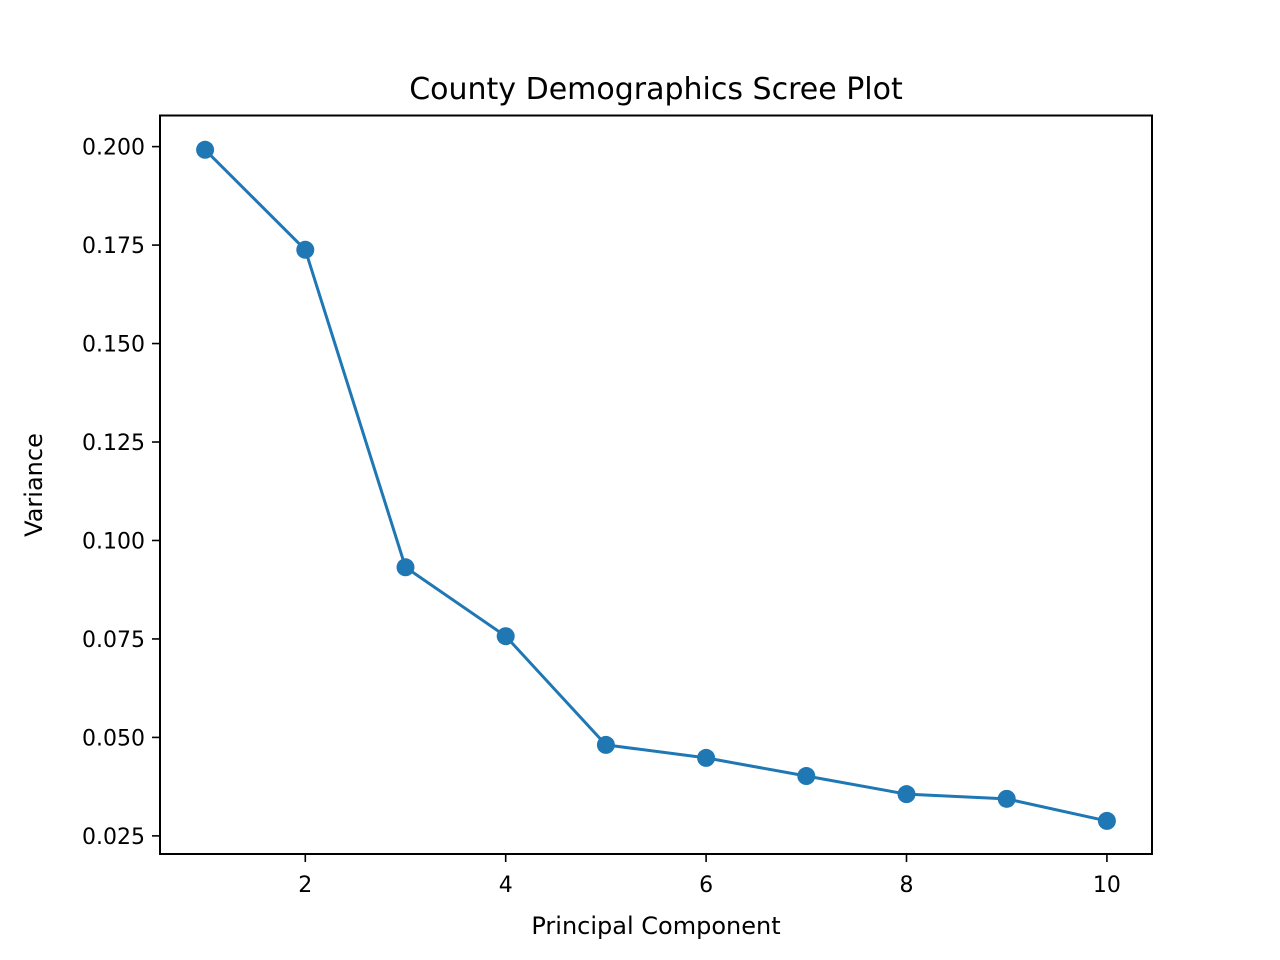 Image resolution: width=1280 pixels, height=960 pixels. What do you see at coordinates (706, 885) in the screenshot?
I see `x-tick-label: 6` at bounding box center [706, 885].